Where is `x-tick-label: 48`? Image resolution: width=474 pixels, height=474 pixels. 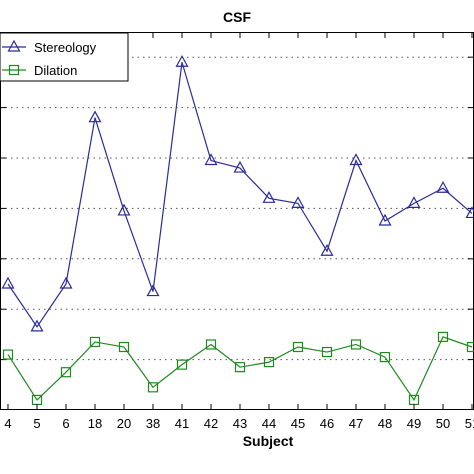 x-tick-label: 48 is located at coordinates (385, 423).